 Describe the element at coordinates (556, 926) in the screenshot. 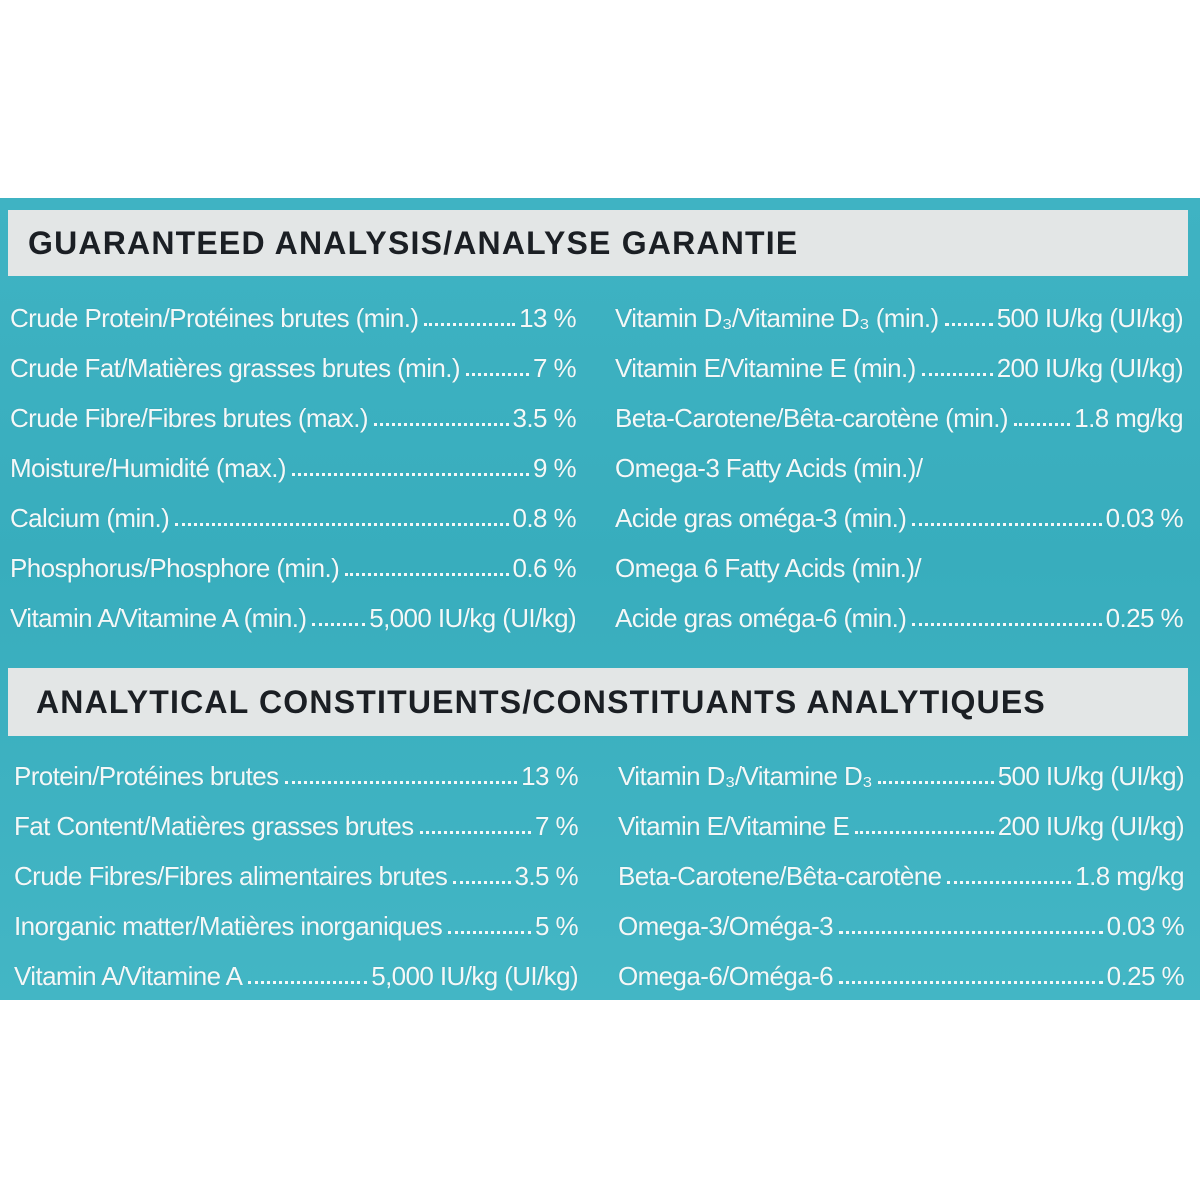

I see `nutrient-value: 5 %` at that location.